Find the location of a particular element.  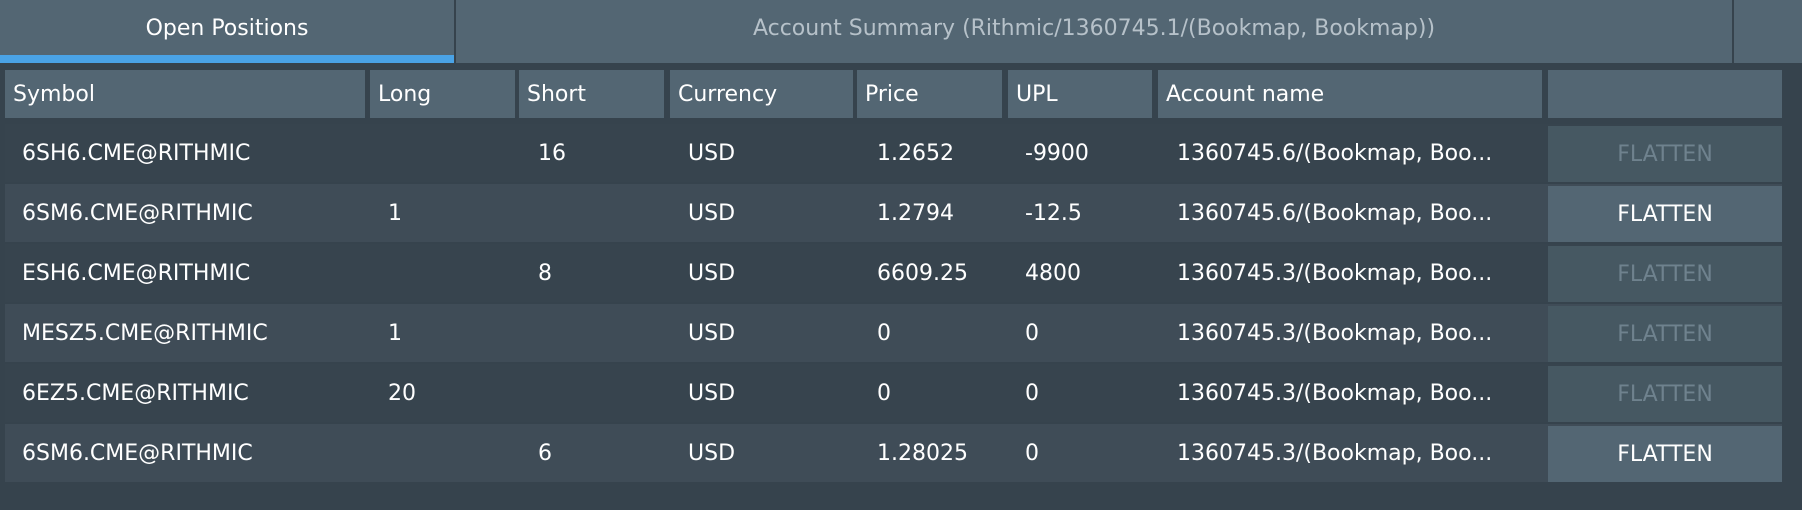

cell-price: 1.2652 is located at coordinates (915, 153).